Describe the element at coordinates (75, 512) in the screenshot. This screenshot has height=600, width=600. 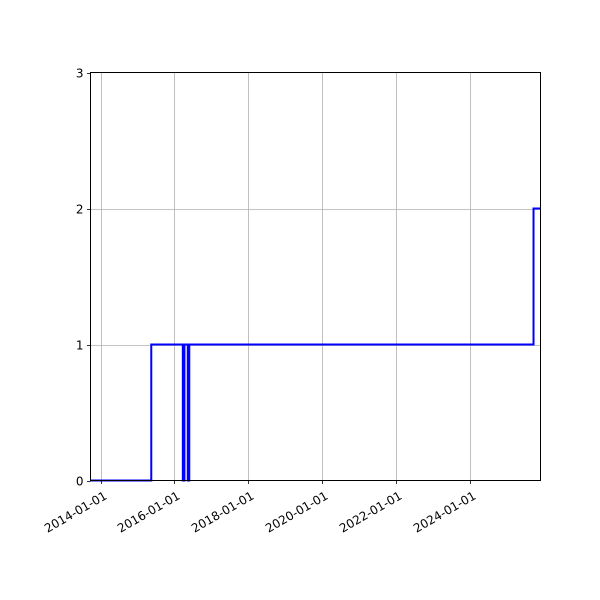
I see `x-tick-label: 2014-01-01` at that location.